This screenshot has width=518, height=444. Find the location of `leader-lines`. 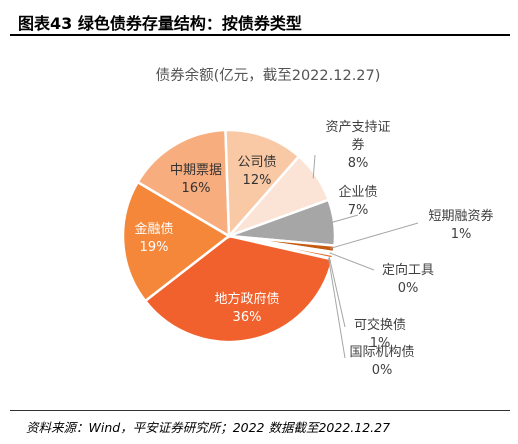

leader-lines is located at coordinates (365, 256).